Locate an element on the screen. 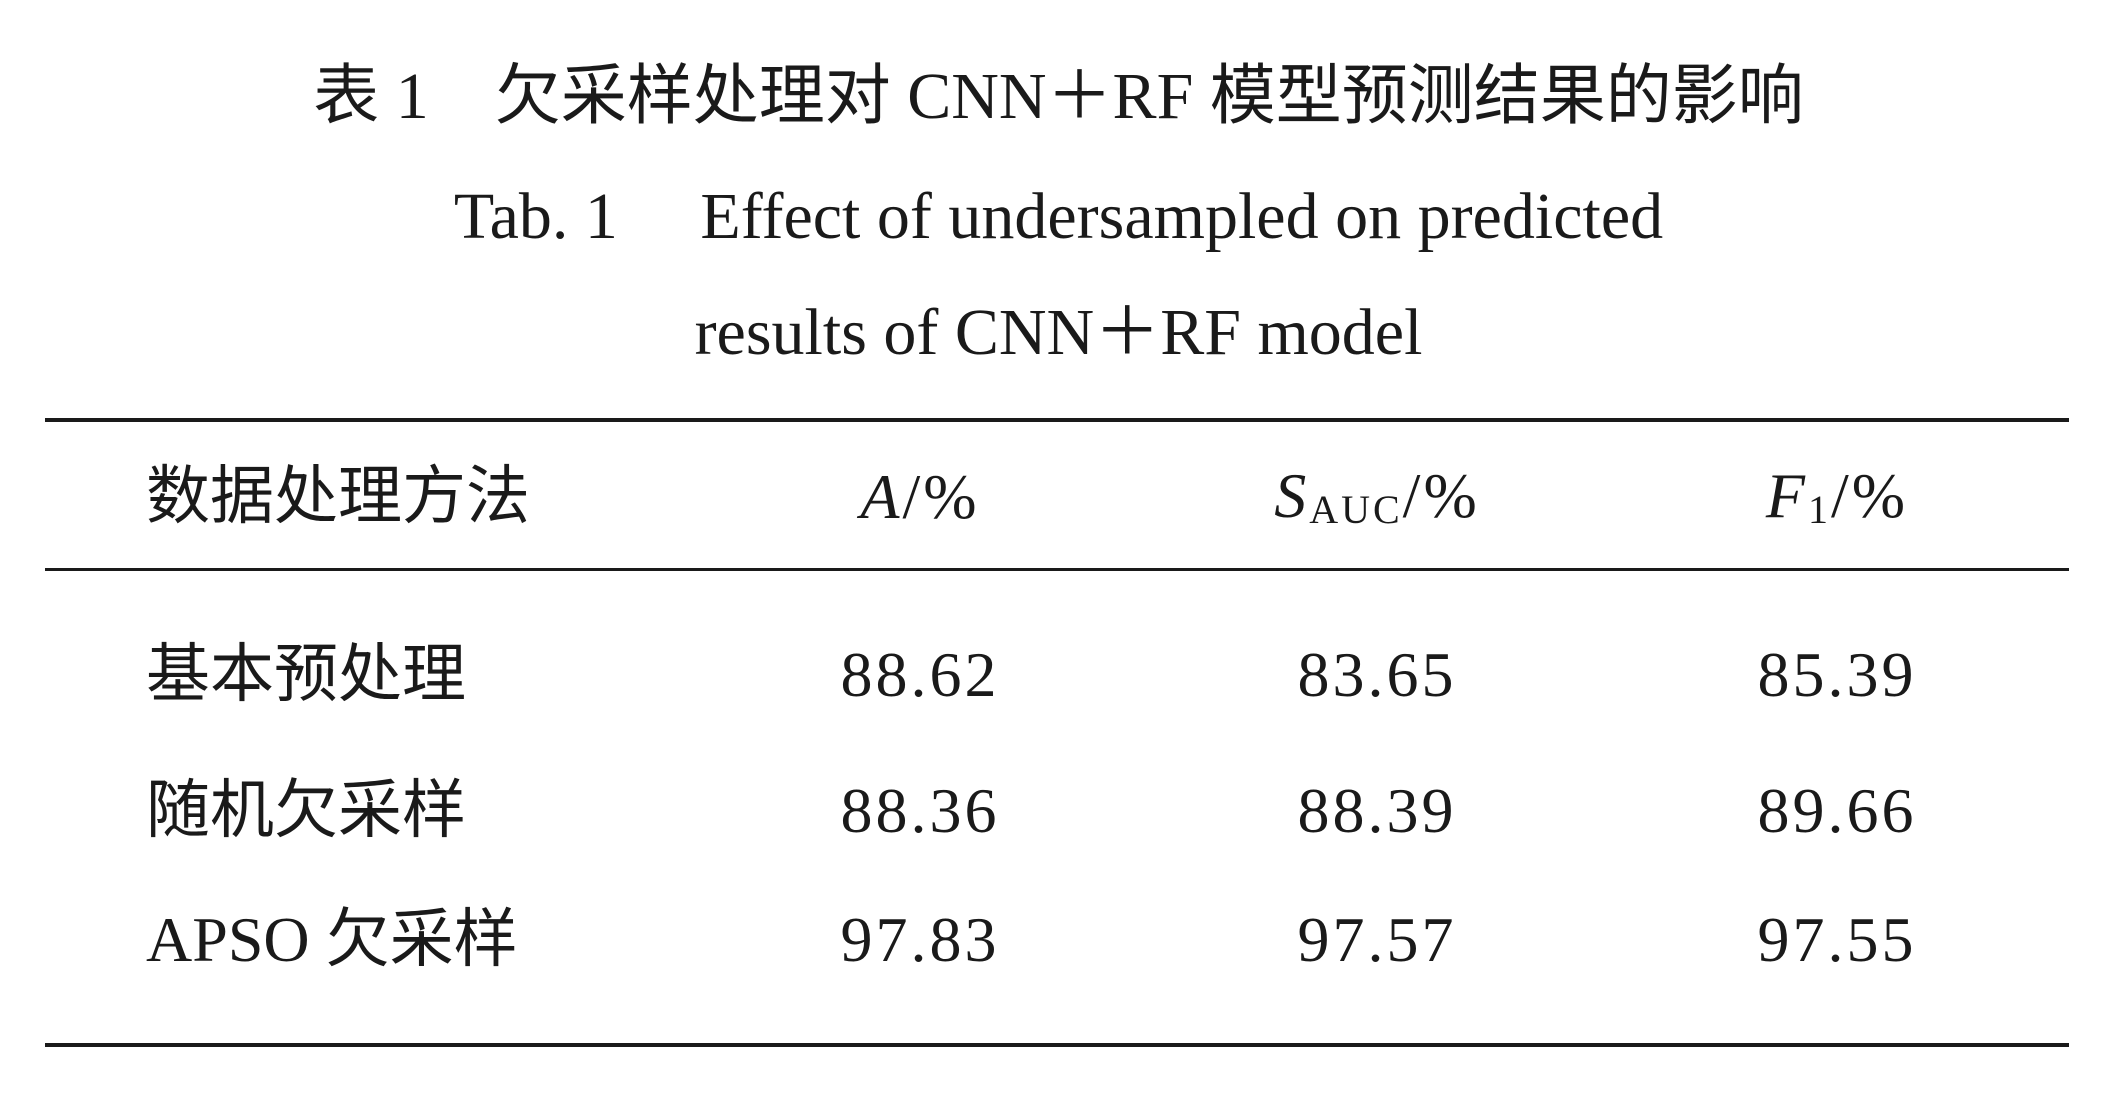 This screenshot has height=1101, width=2117. header-cell: A/% is located at coordinates (919, 497).